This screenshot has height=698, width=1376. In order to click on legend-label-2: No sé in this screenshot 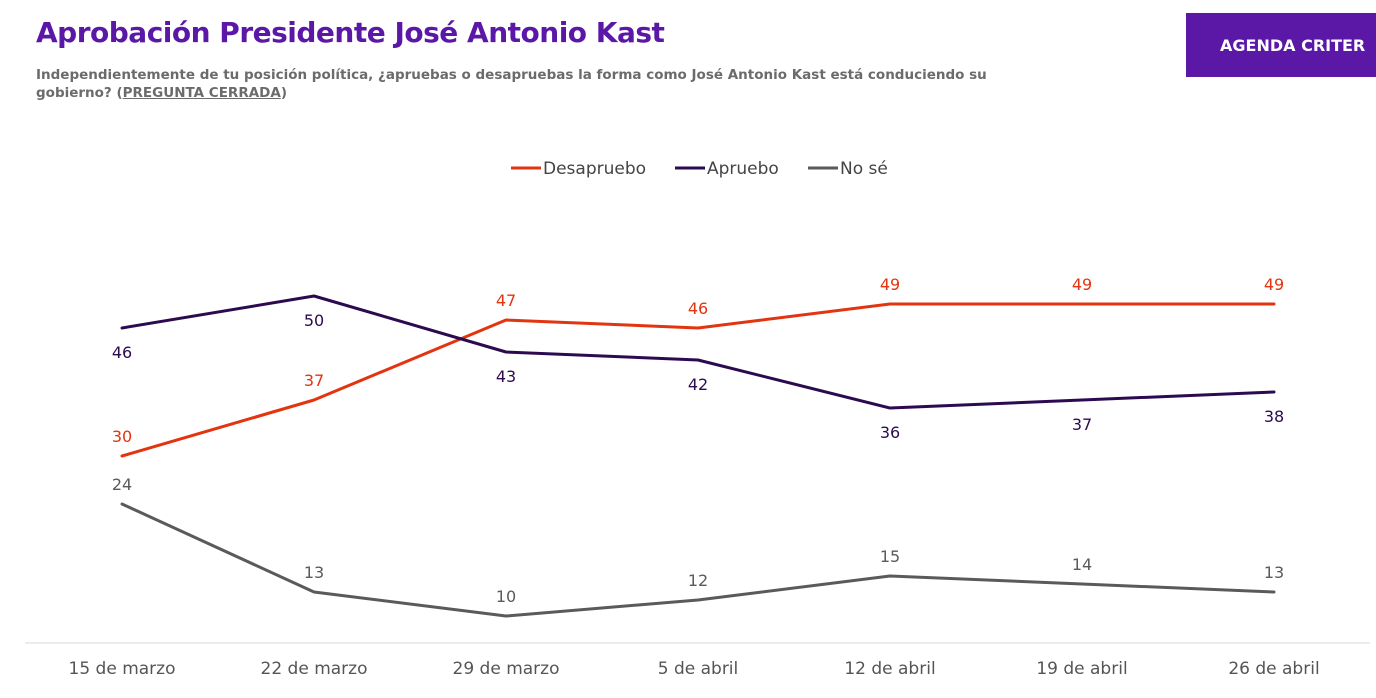, I will do `click(864, 169)`.